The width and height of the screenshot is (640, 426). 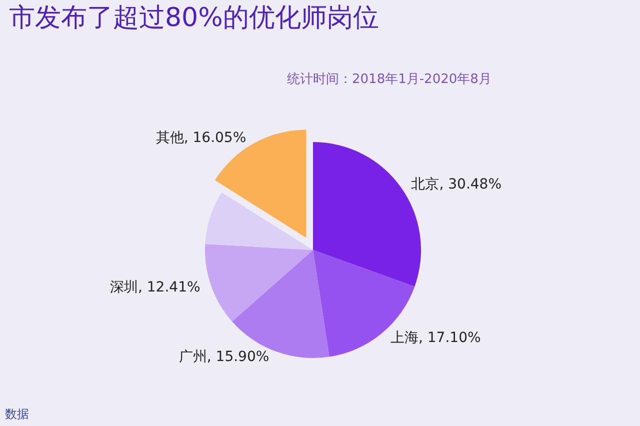 I want to click on slice-label: 北京, 30.48%, so click(x=456, y=184).